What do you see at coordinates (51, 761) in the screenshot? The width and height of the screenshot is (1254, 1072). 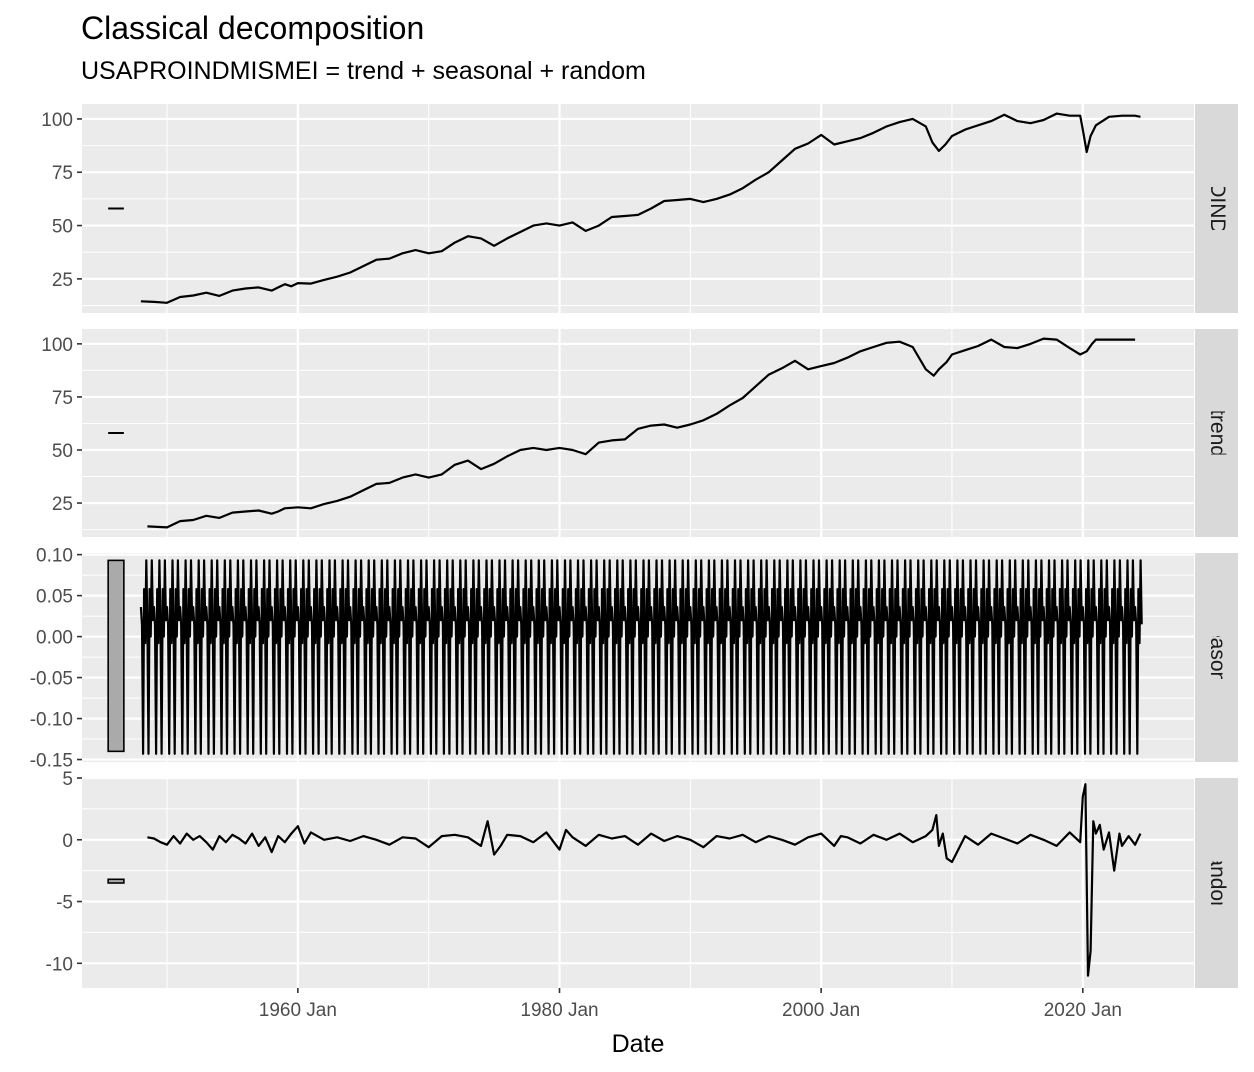 I see `y-tick-label: -0.15` at bounding box center [51, 761].